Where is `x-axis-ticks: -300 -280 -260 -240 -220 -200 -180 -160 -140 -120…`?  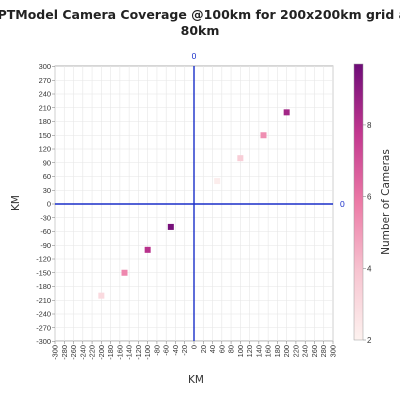 x-axis-ticks: -300 -280 -260 -240 -220 -200 -180 -160 -140 -120… is located at coordinates (194, 350).